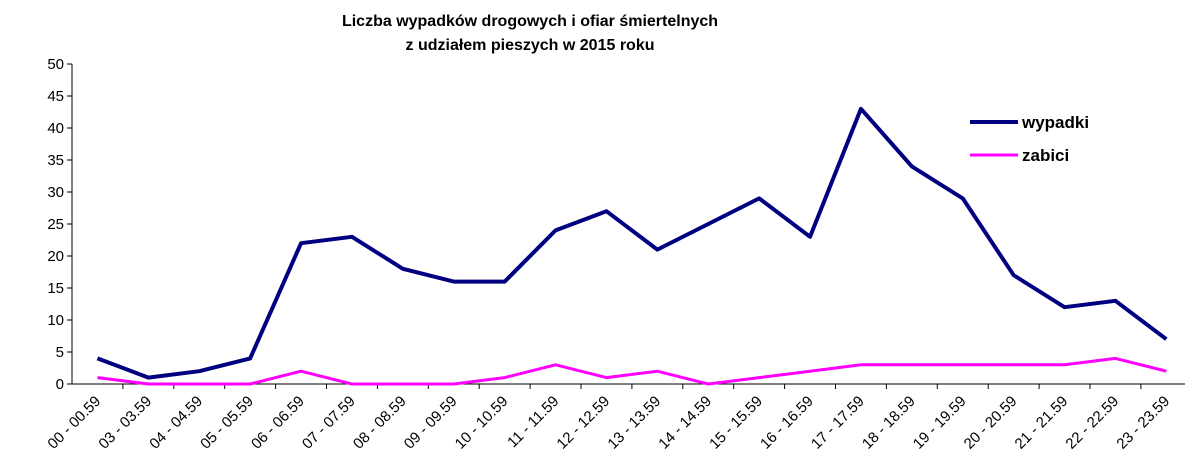 The image size is (1185, 472). Describe the element at coordinates (329, 423) in the screenshot. I see `x-tick-label: 07 - 07.59` at that location.